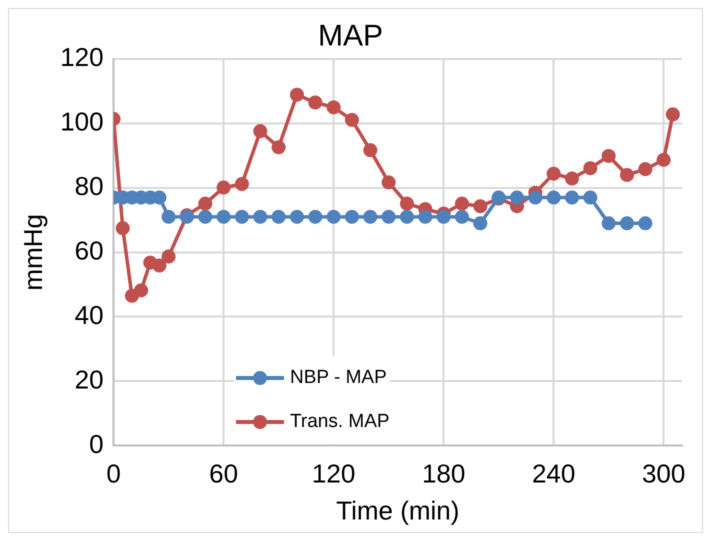 The width and height of the screenshot is (711, 542). Describe the element at coordinates (89, 186) in the screenshot. I see `y-tick-label: 80` at that location.